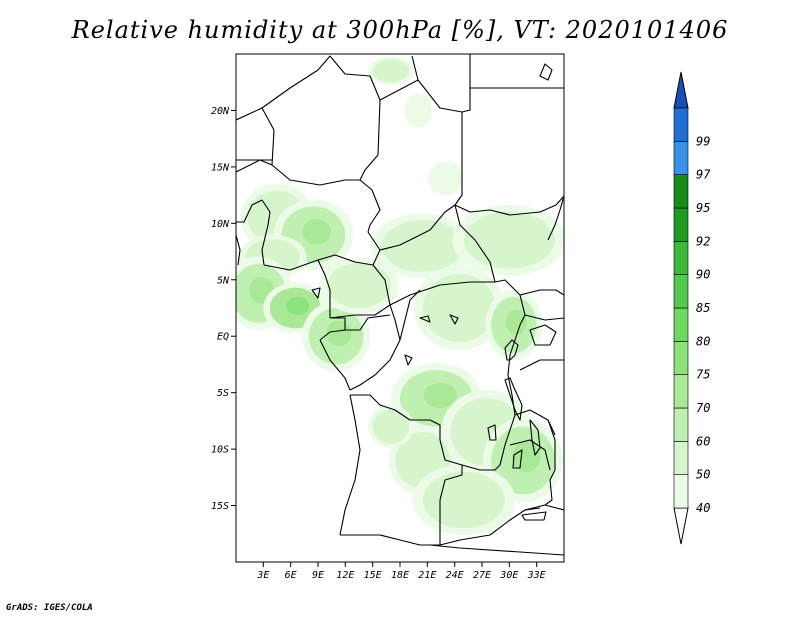 The height and width of the screenshot is (618, 800). Describe the element at coordinates (220, 506) in the screenshot. I see `lat-tick-label: 15S` at that location.